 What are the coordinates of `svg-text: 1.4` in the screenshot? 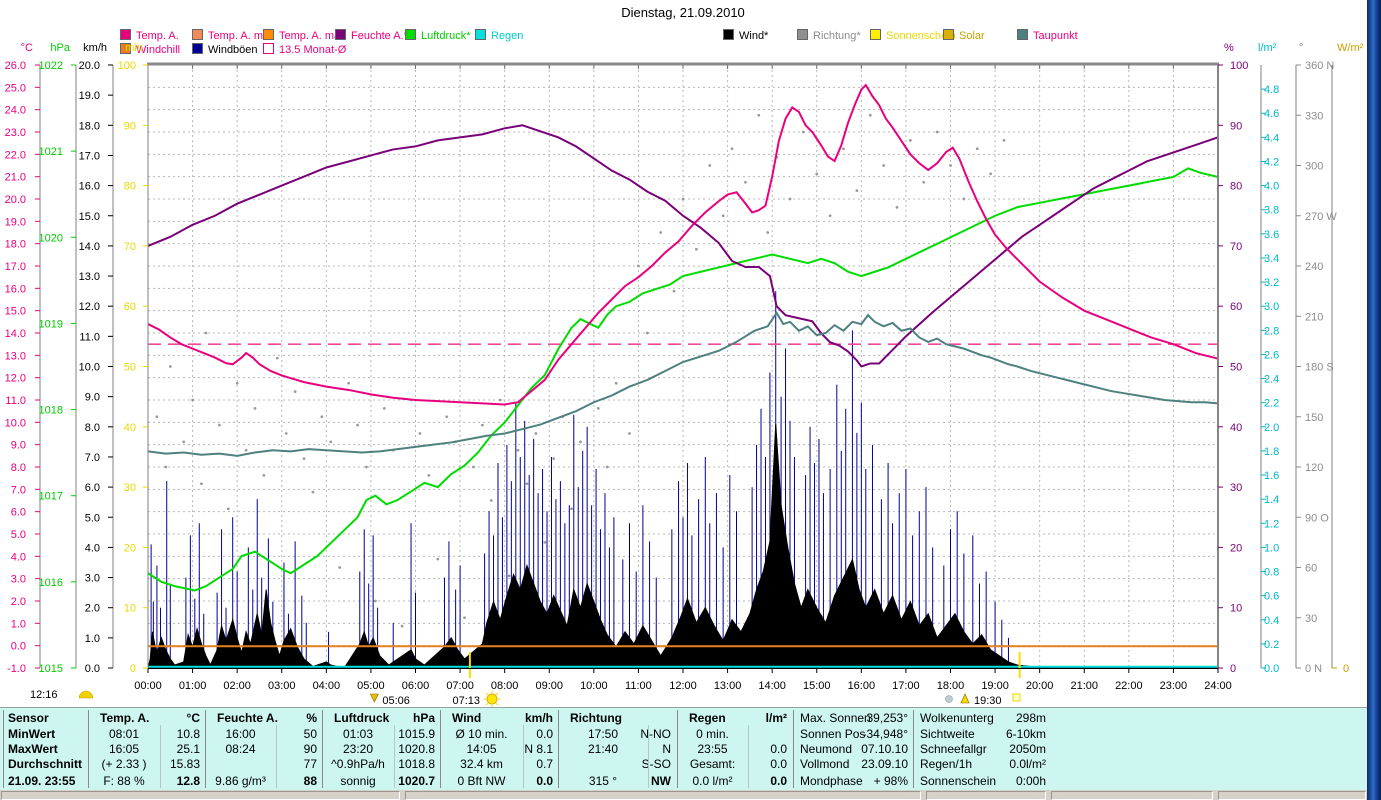 It's located at (1271, 500).